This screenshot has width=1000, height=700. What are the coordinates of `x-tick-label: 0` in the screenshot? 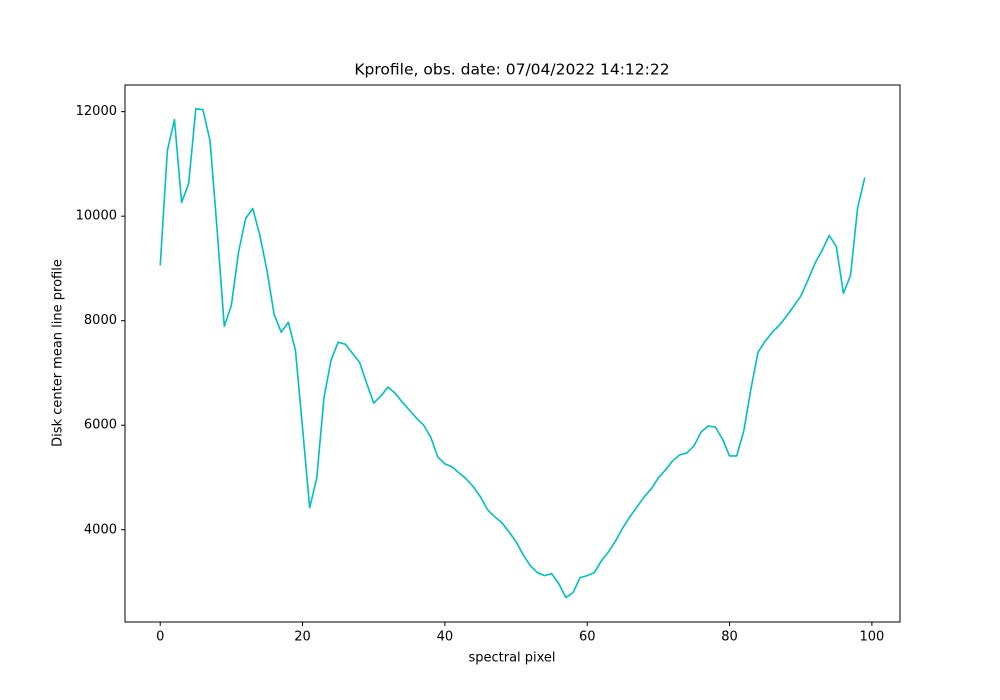 It's located at (160, 637).